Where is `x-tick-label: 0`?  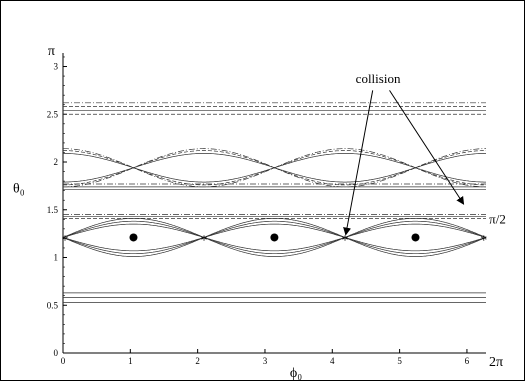
x-tick-label: 0 is located at coordinates (63, 361).